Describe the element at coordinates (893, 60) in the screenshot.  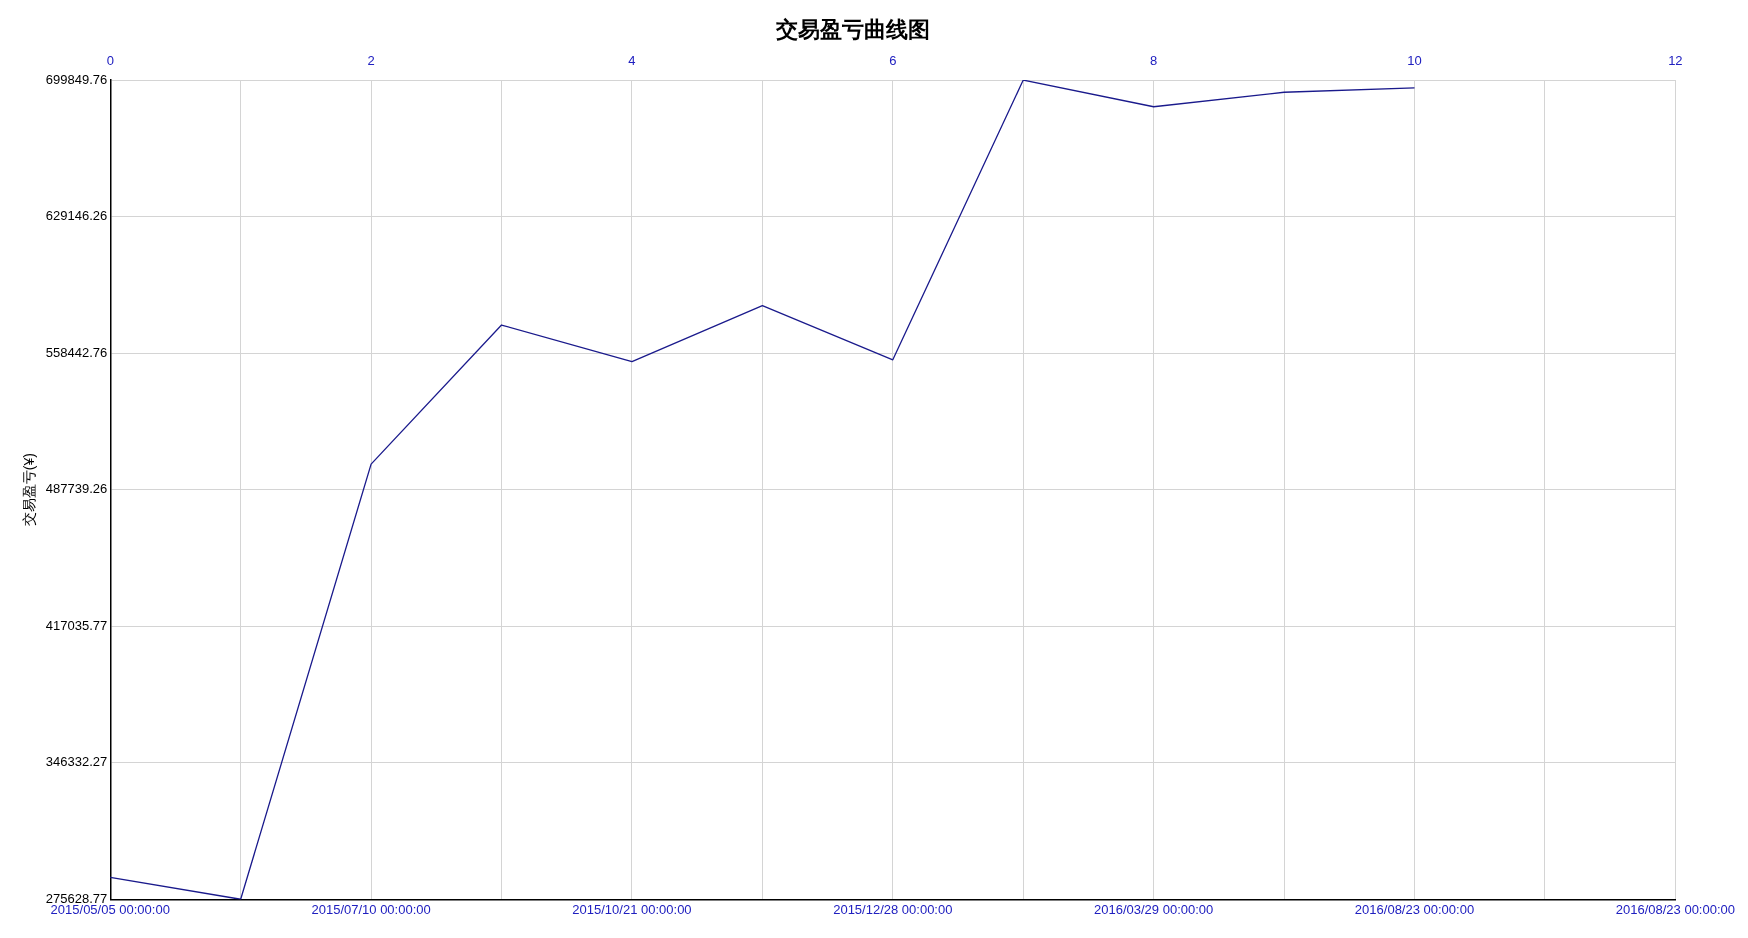
I see `x2-tick-label: 6` at that location.